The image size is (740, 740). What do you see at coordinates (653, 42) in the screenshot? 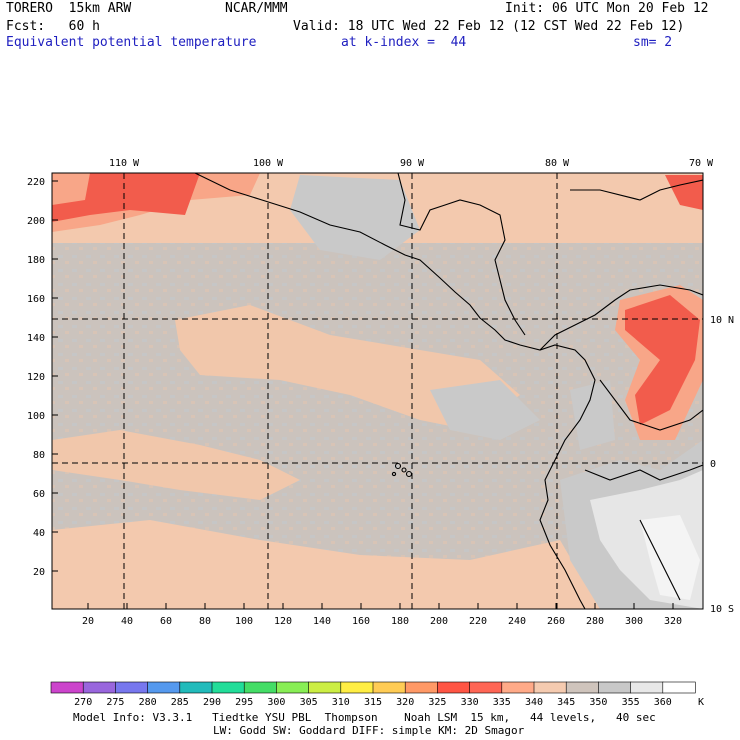
I see `smoothing: sm= 2` at bounding box center [653, 42].